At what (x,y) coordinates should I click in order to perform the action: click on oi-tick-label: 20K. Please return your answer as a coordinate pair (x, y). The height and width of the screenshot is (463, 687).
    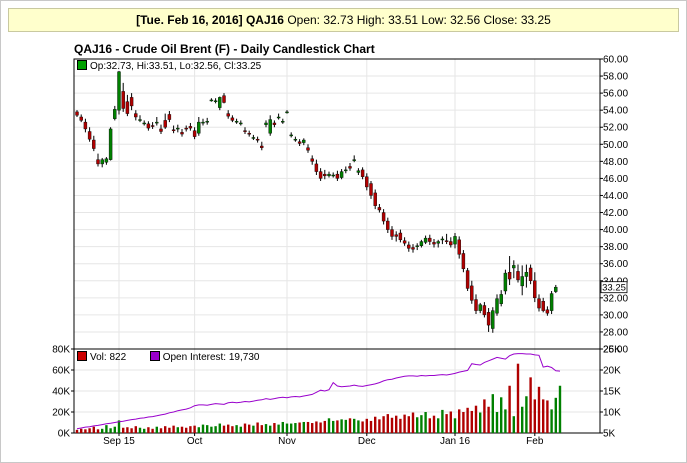
    Looking at the image, I should click on (612, 371).